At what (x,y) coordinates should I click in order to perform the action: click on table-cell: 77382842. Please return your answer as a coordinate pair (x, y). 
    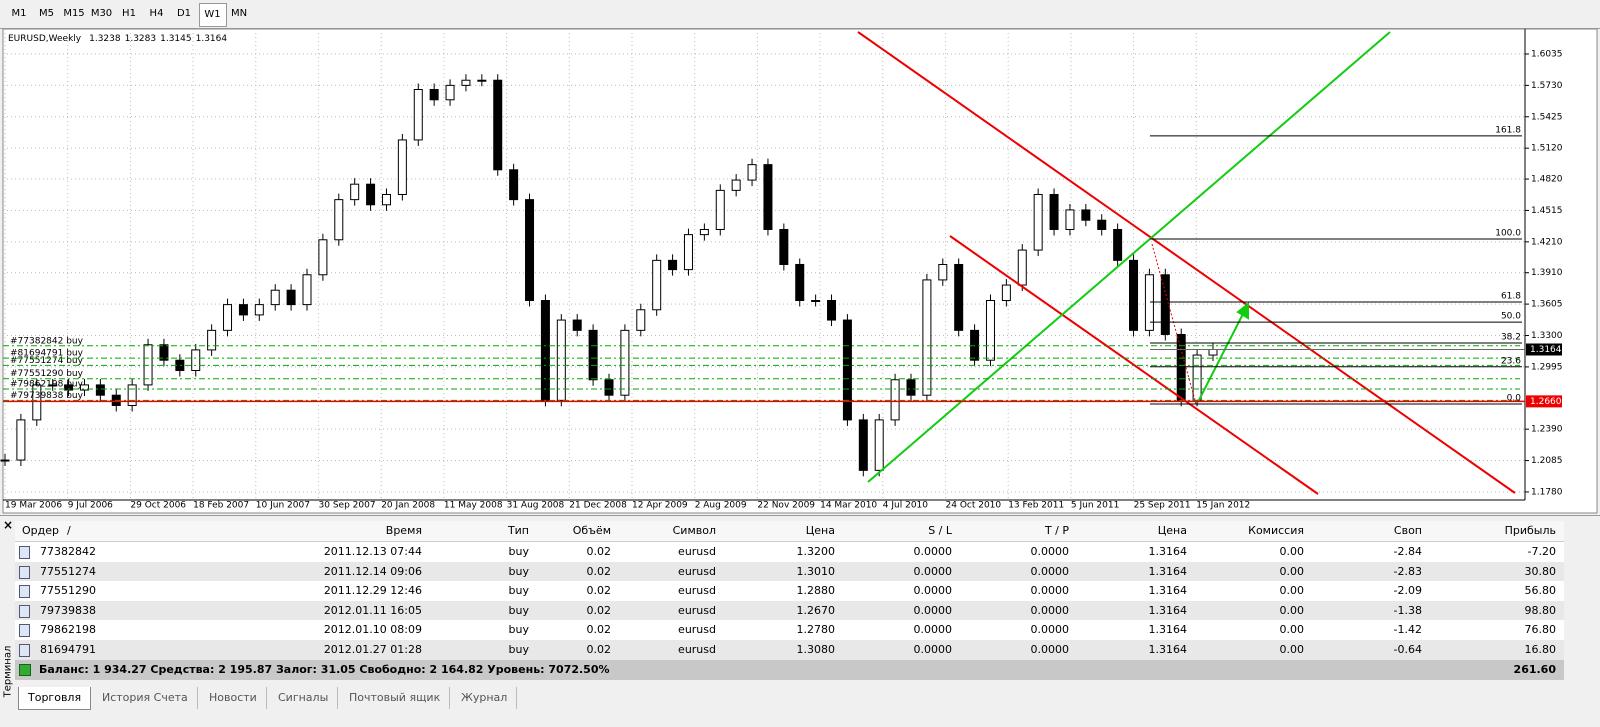
    Looking at the image, I should click on (68, 551).